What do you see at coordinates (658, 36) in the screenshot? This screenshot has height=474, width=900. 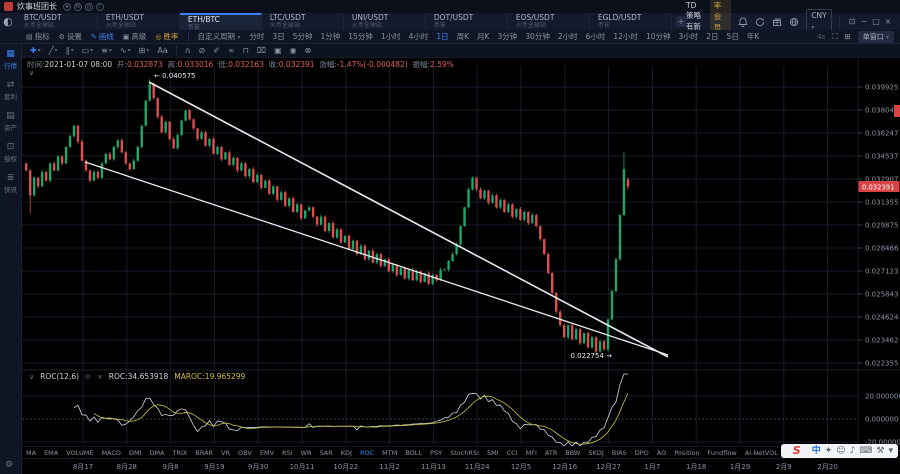 I see `timeframe-10分钟: 10分钟` at bounding box center [658, 36].